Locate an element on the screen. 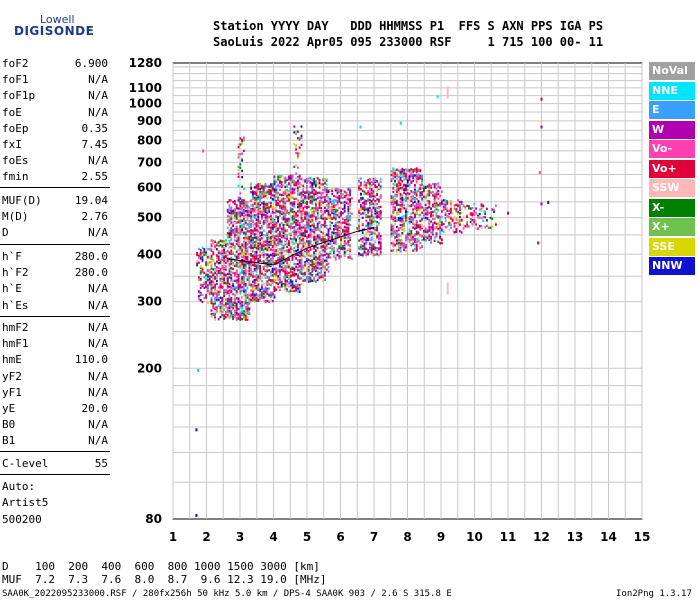 The image size is (700, 600). divider is located at coordinates (55, 187).